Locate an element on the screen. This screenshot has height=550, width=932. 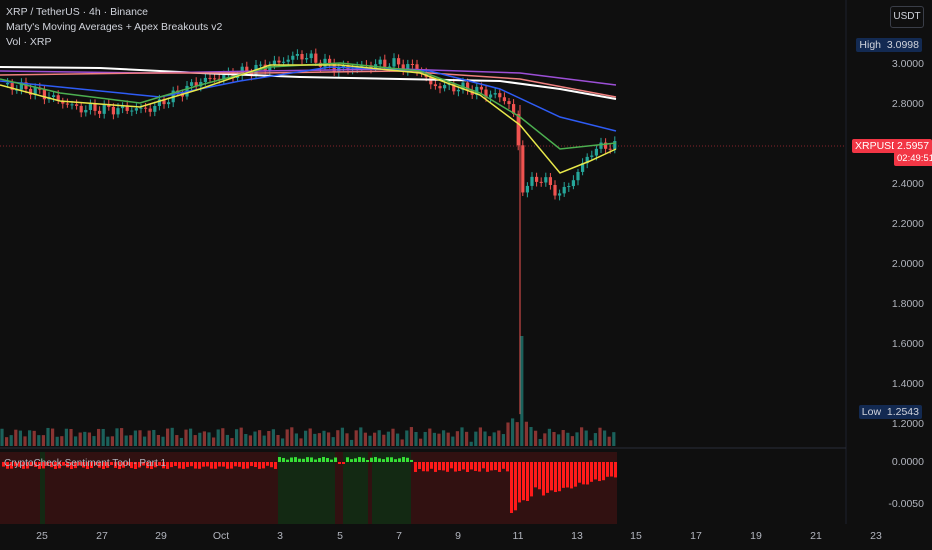
ma-yellow-line is located at coordinates (308, 119).